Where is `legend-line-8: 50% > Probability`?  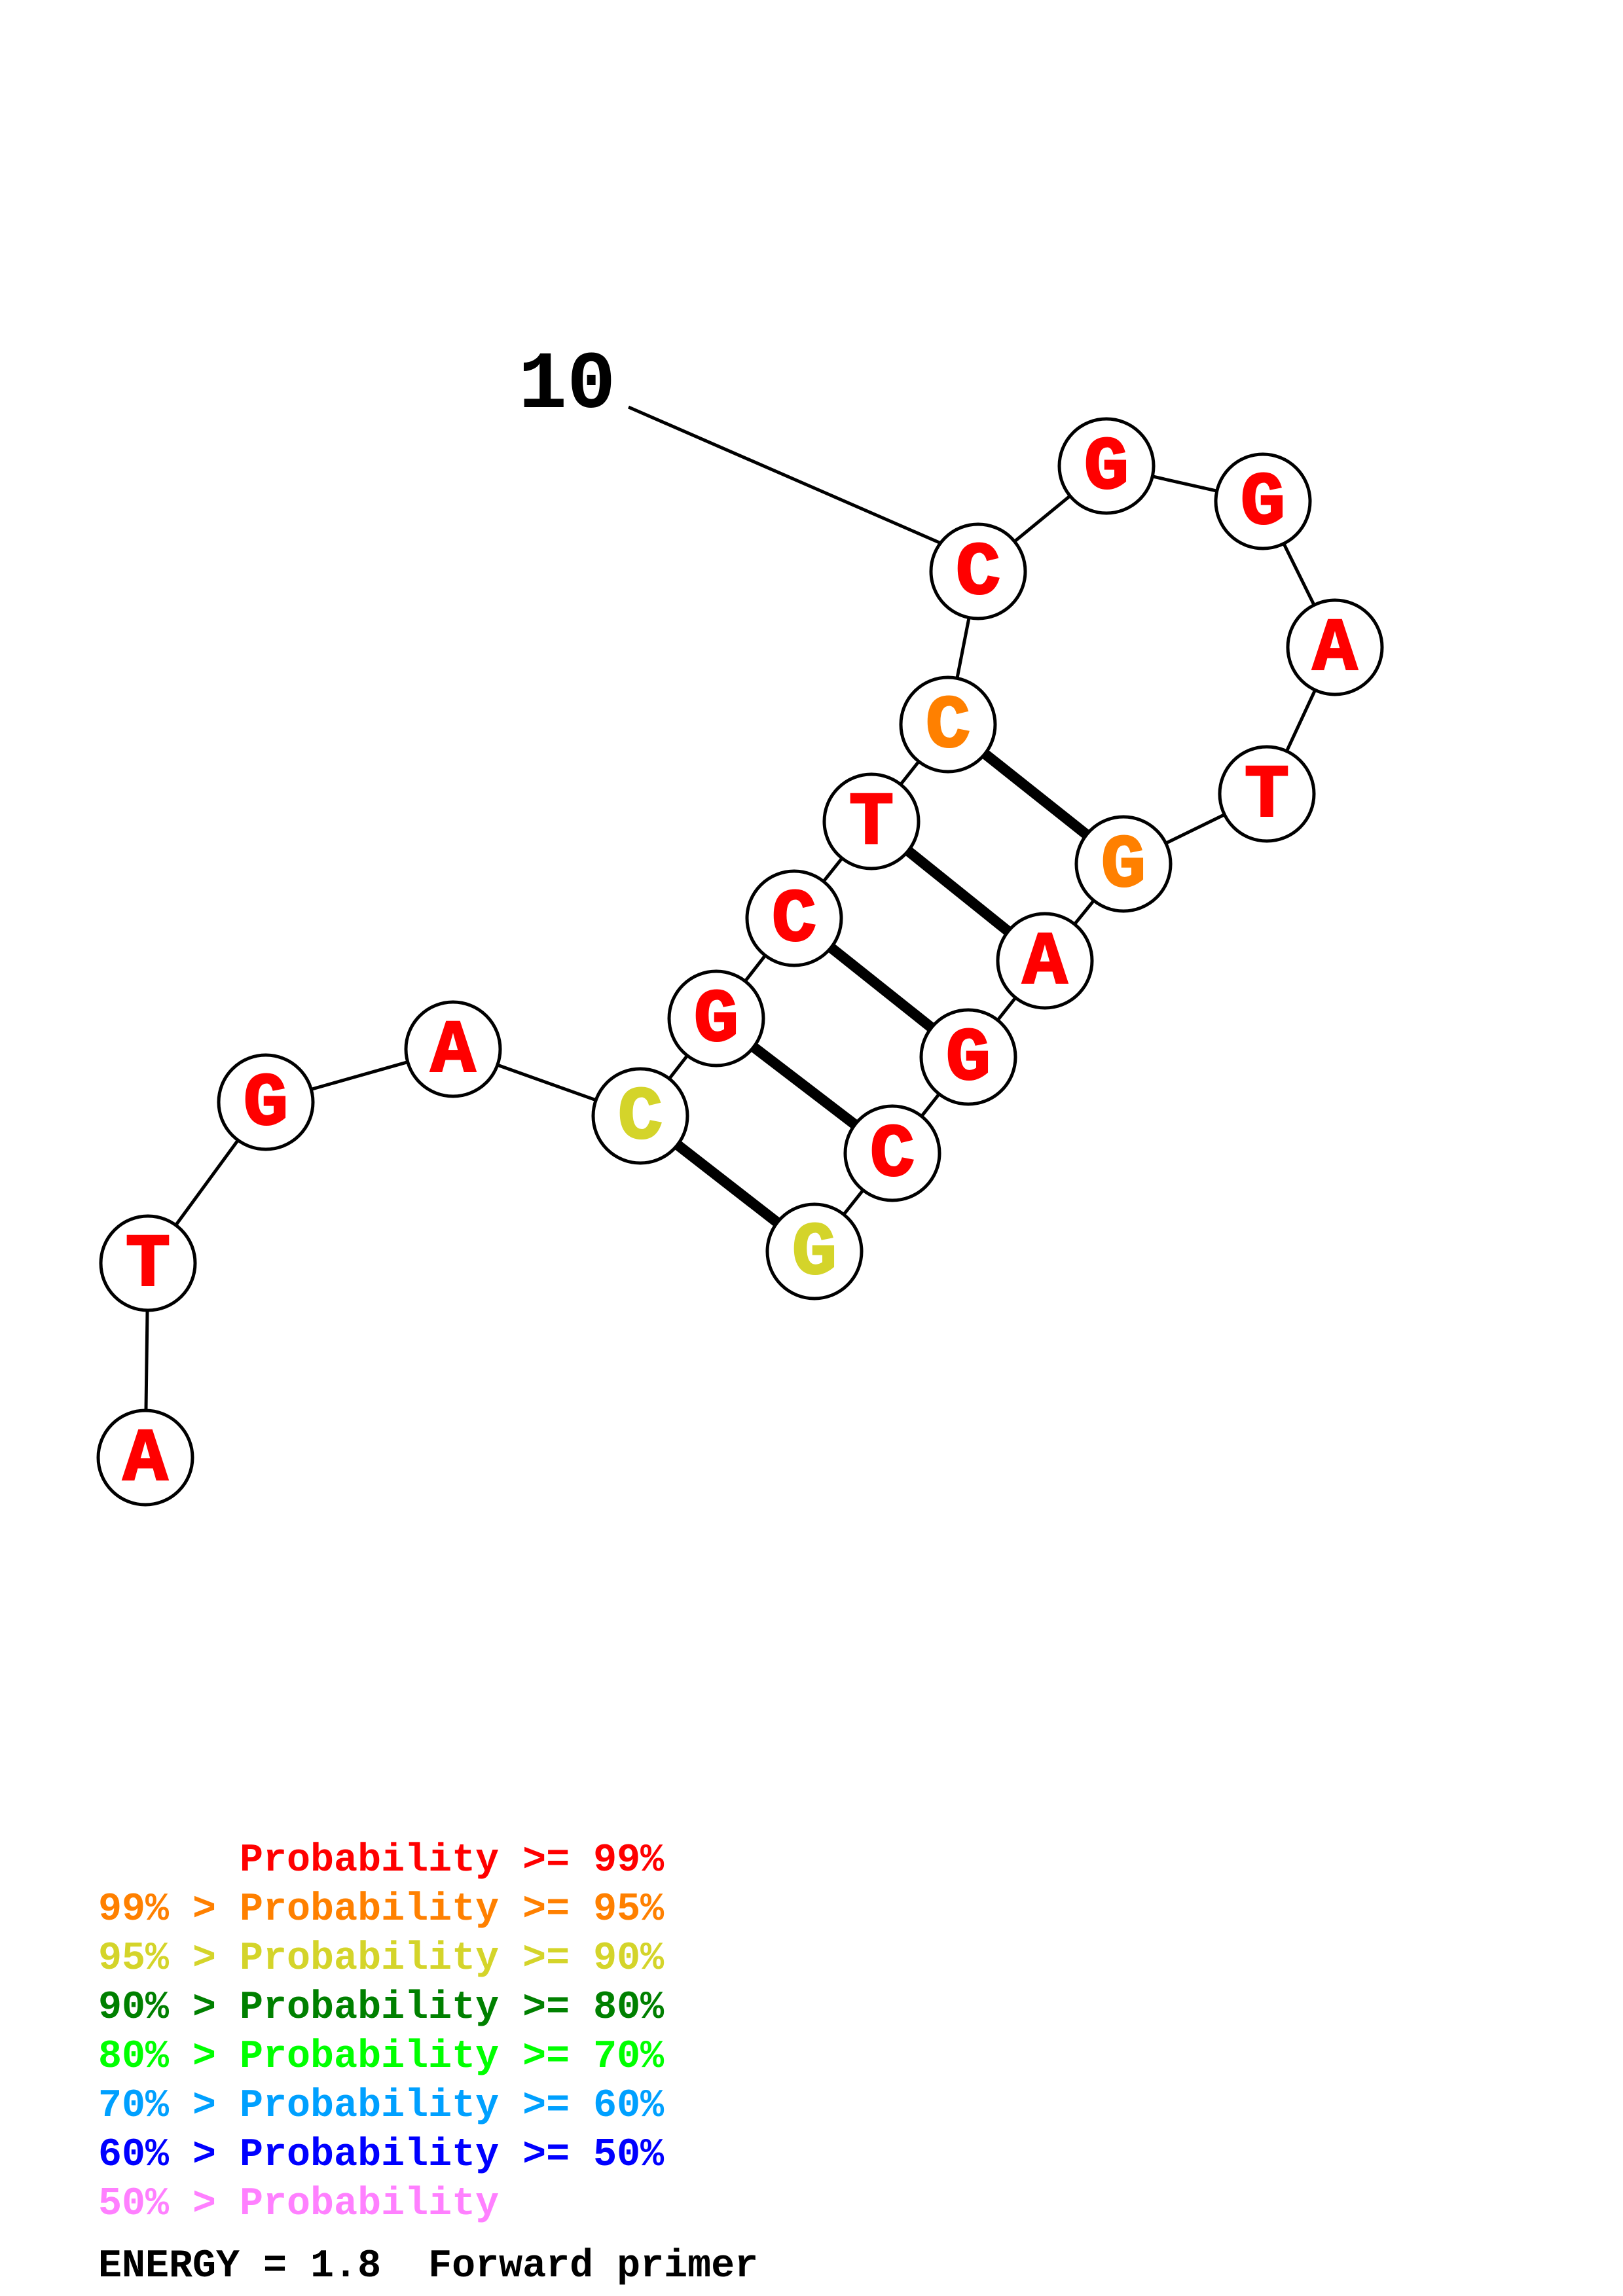 legend-line-8: 50% > Probability is located at coordinates (298, 2204).